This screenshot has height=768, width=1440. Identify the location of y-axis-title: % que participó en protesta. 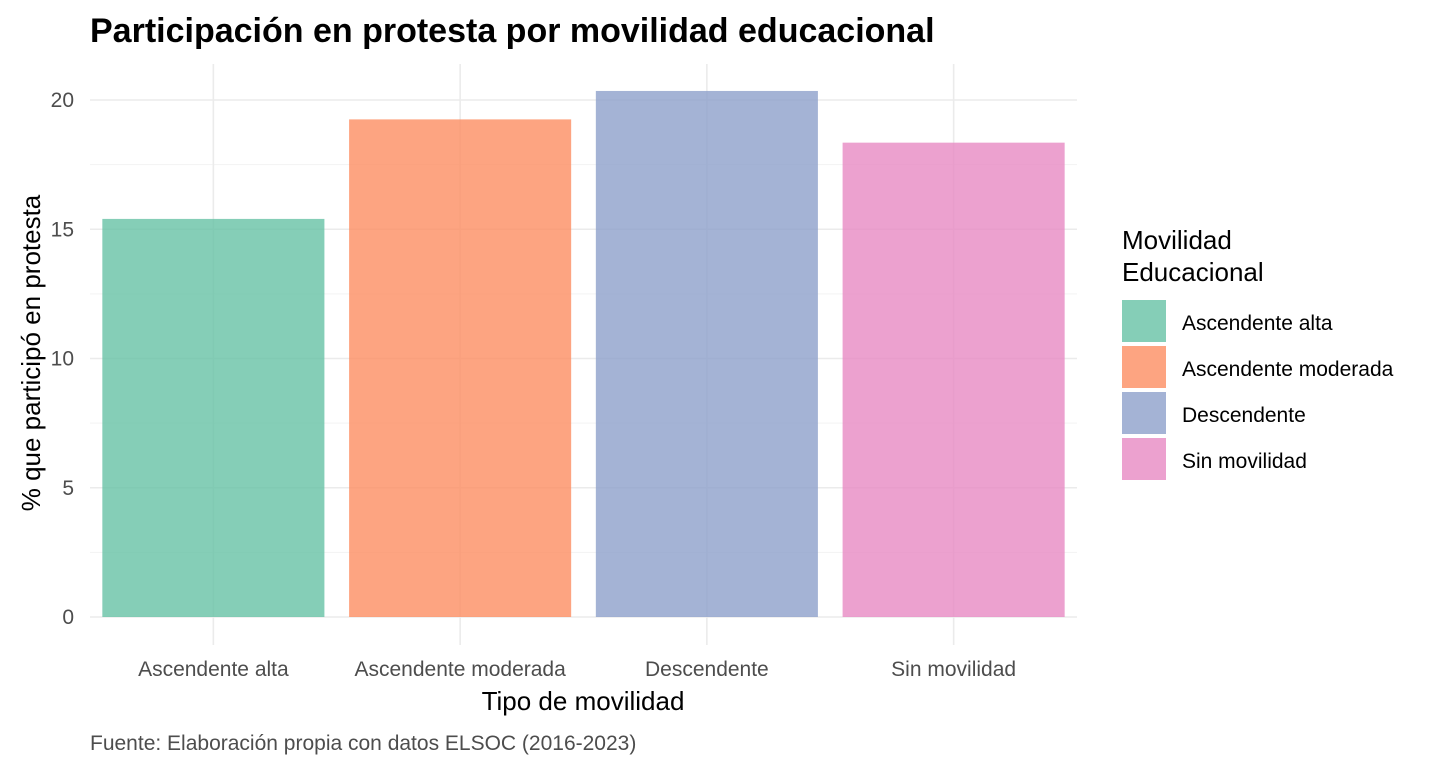
(31, 352).